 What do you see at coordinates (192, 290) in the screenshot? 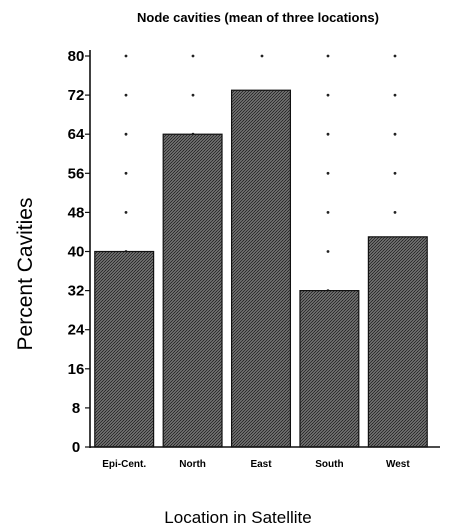
I see `bar-north` at bounding box center [192, 290].